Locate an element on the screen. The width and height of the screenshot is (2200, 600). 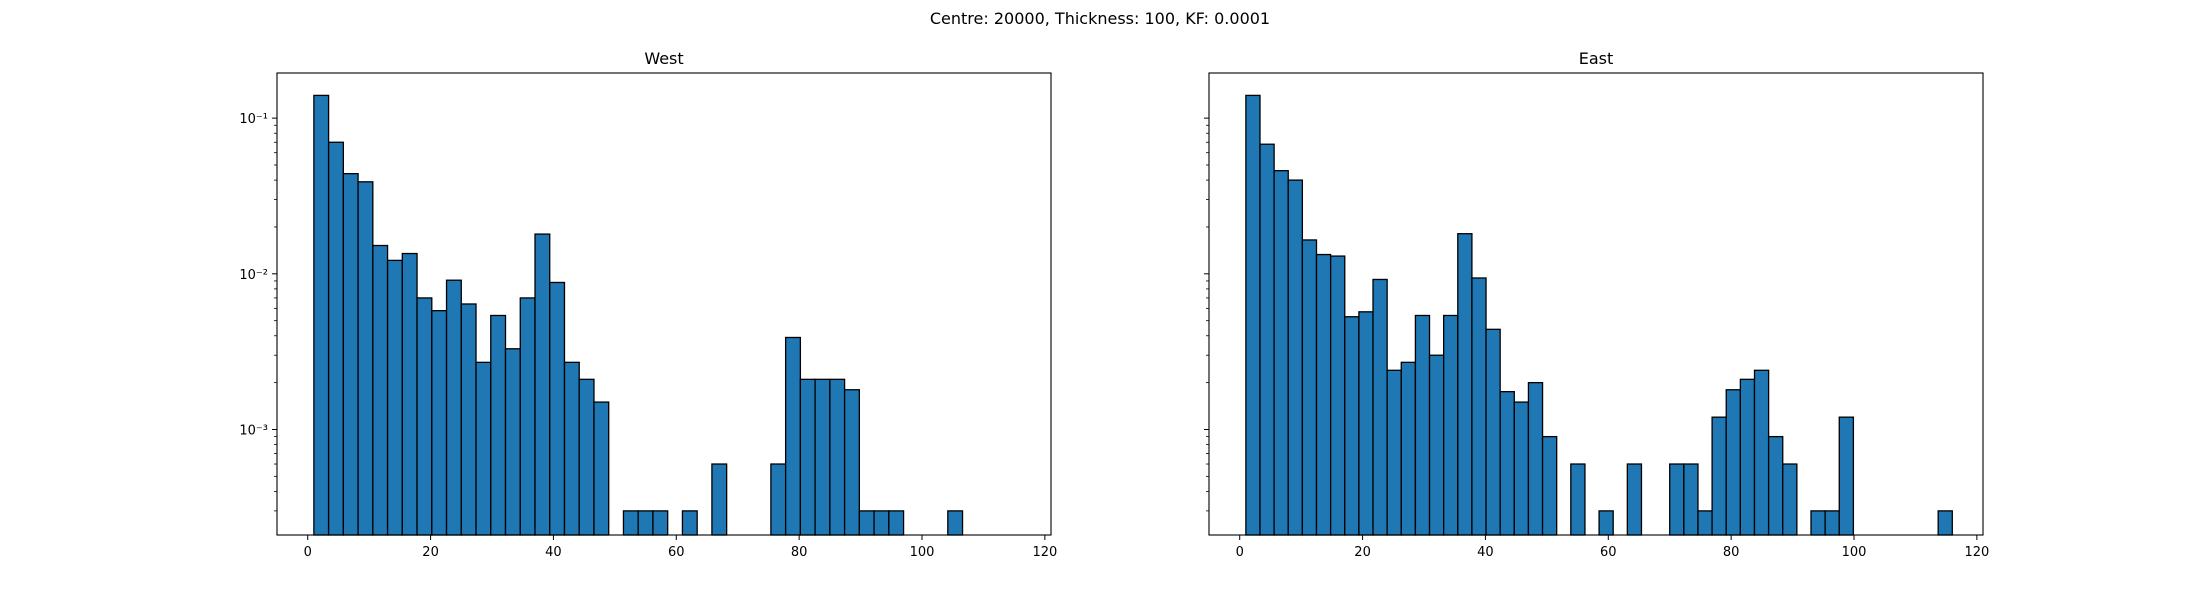
west-y-tick-label: 10⁻³ is located at coordinates (253, 430).